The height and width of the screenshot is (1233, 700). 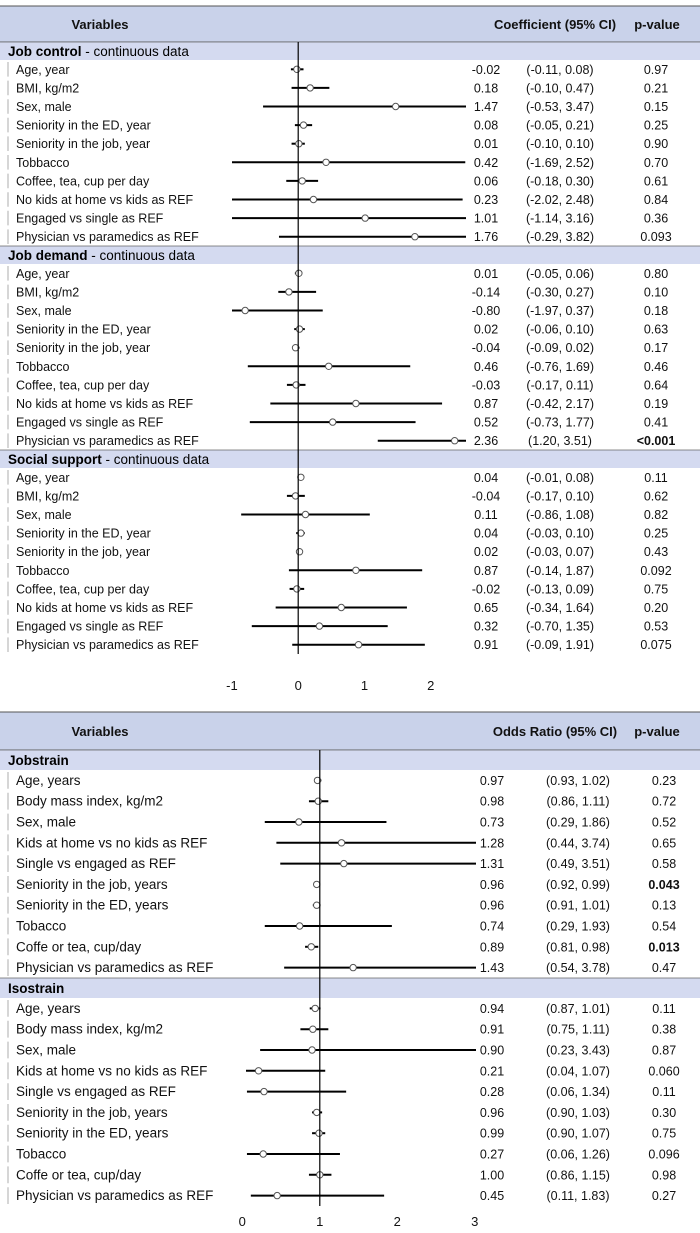 I want to click on p-value: 0.13, so click(x=664, y=906).